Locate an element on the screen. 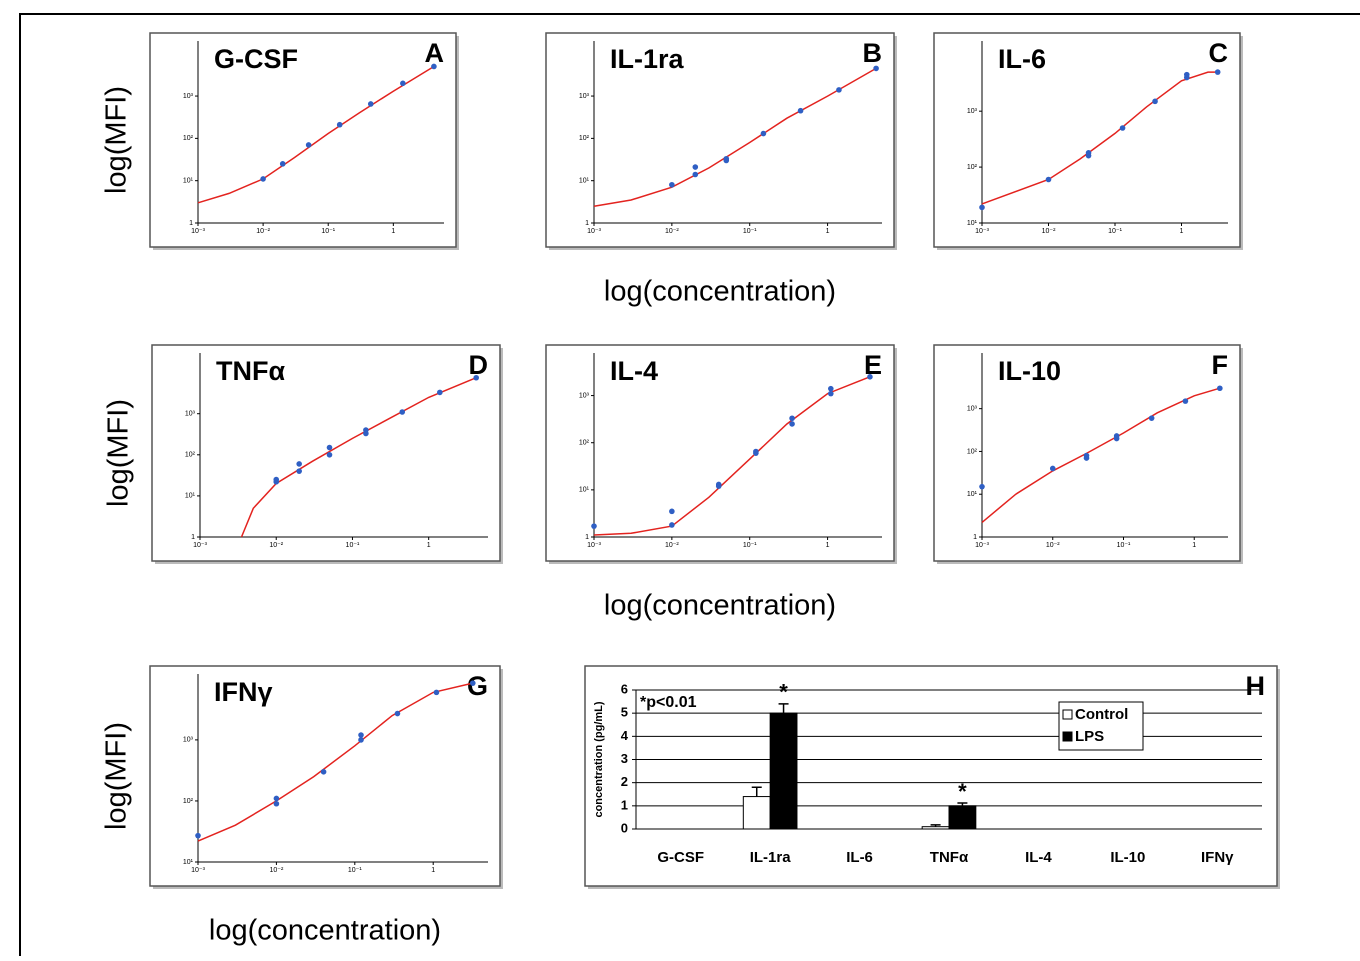 This screenshot has height=961, width=1360. panel-letter: D is located at coordinates (479, 365).